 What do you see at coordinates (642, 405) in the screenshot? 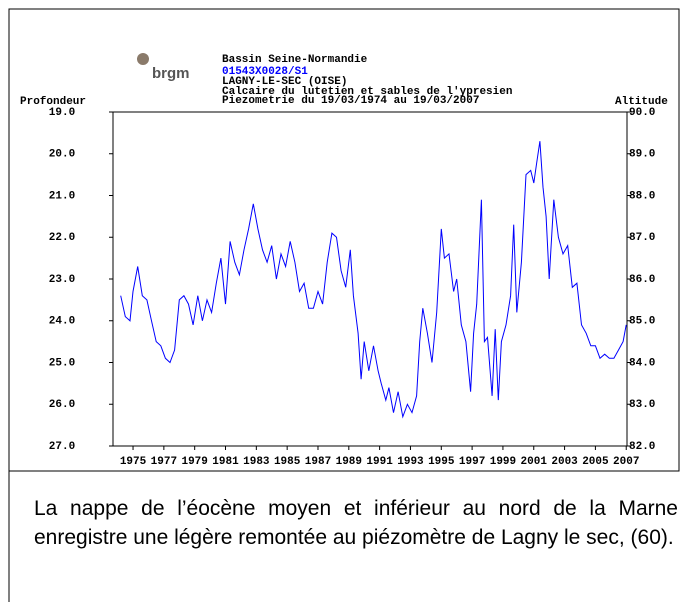
I see `y2-tick-label: 83.0` at bounding box center [642, 405].